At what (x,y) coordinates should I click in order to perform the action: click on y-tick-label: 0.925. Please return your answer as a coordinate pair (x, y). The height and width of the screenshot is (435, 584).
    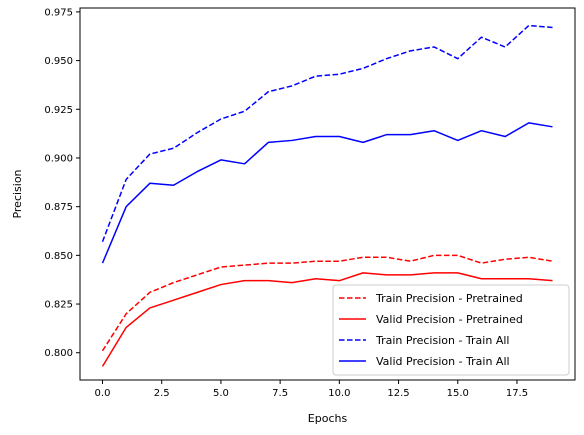
    Looking at the image, I should click on (58, 110).